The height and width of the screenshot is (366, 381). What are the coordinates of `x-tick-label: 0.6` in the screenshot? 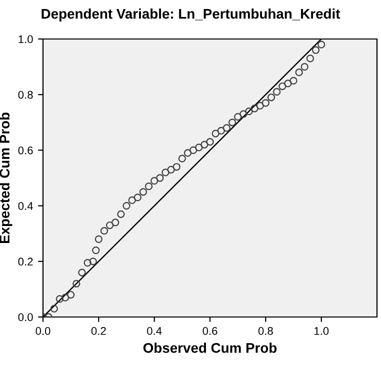 It's located at (210, 331).